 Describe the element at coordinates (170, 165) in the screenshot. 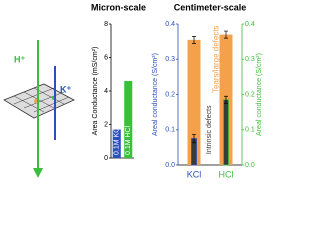

I see `y-tick-label: 0.0` at that location.